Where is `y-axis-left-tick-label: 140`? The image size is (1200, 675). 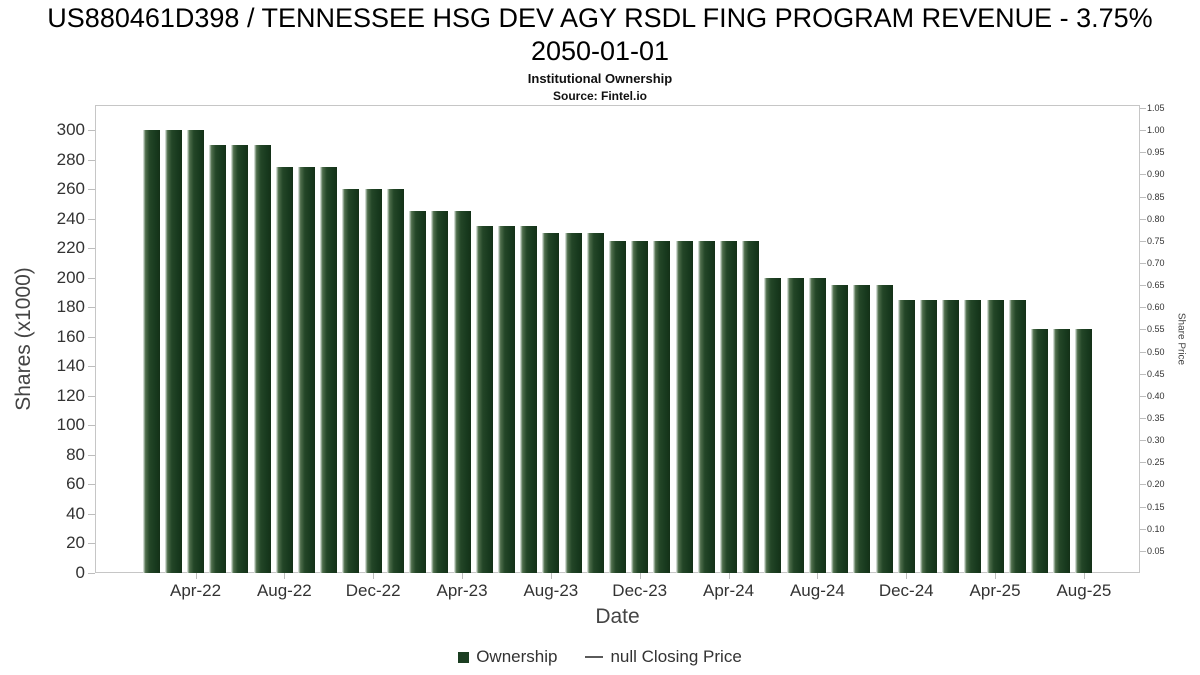 y-axis-left-tick-label: 140 is located at coordinates (70, 366).